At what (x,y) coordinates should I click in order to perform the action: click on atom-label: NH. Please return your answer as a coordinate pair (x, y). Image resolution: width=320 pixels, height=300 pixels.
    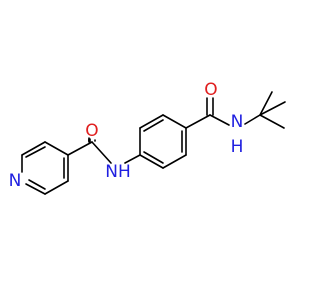
    Looking at the image, I should click on (118, 172).